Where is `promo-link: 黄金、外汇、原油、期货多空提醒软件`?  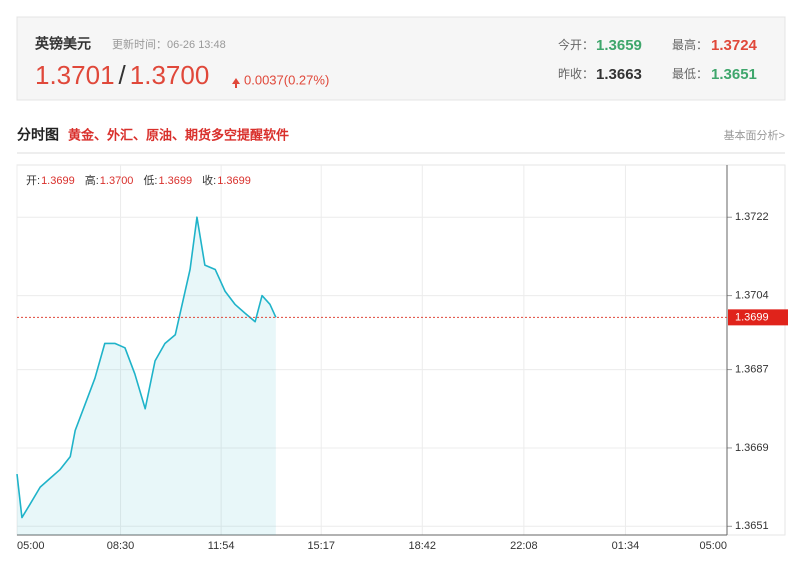 promo-link: 黄金、外汇、原油、期货多空提醒软件 is located at coordinates (178, 134).